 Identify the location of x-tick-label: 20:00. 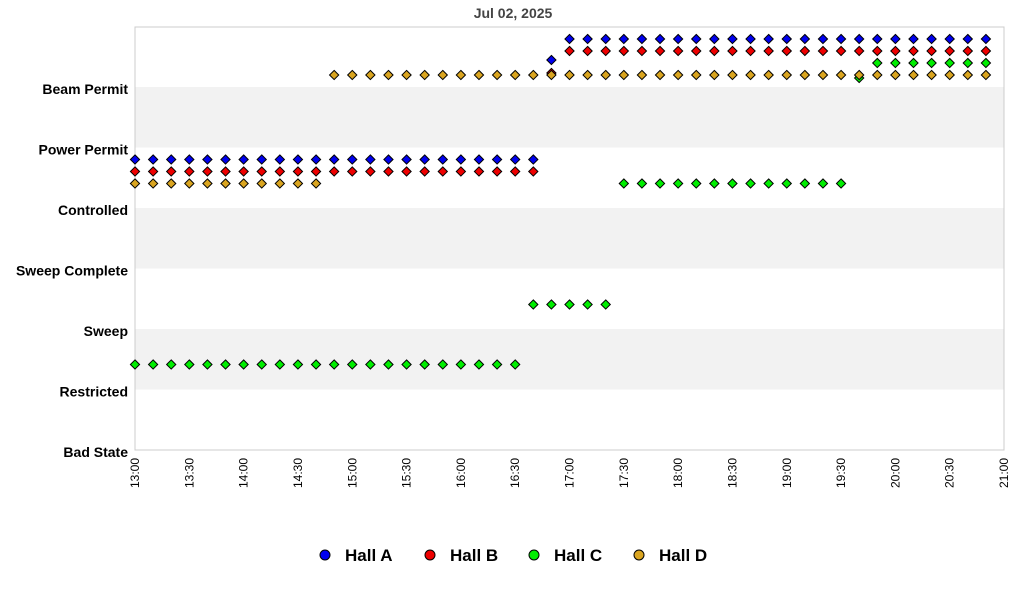
(895, 473).